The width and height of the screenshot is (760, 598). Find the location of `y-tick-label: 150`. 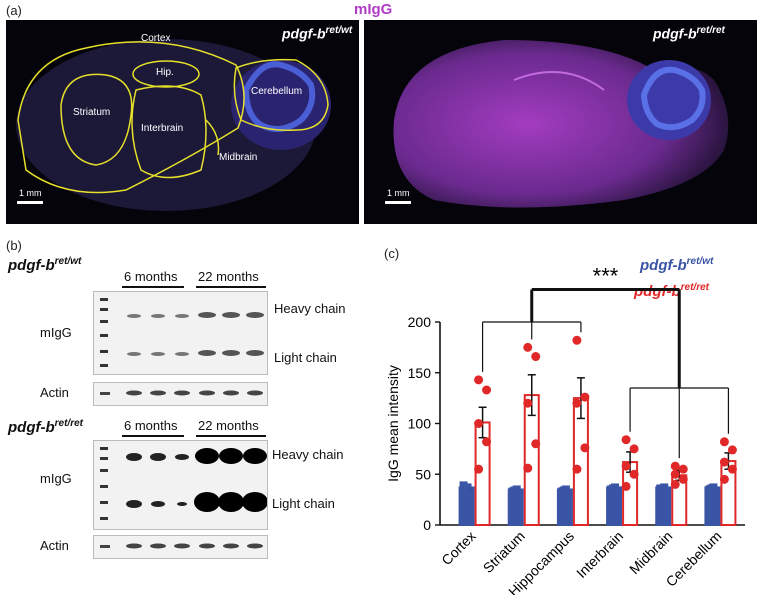

y-tick-label: 150 is located at coordinates (420, 373).